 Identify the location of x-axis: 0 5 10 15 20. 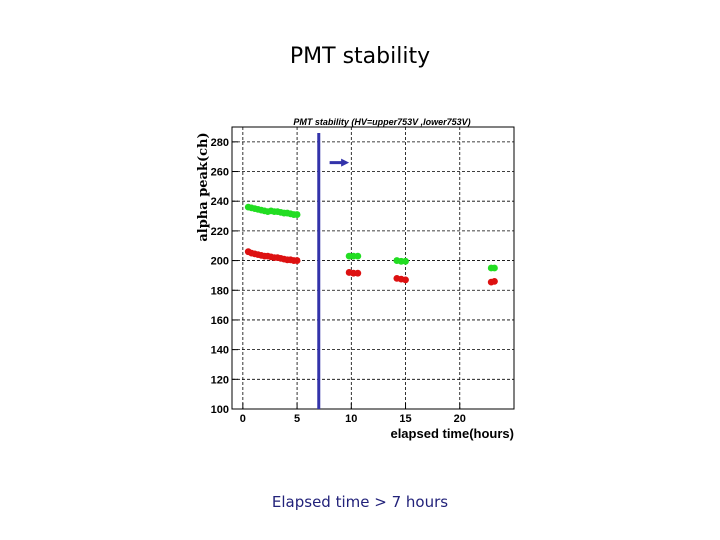
(353, 414).